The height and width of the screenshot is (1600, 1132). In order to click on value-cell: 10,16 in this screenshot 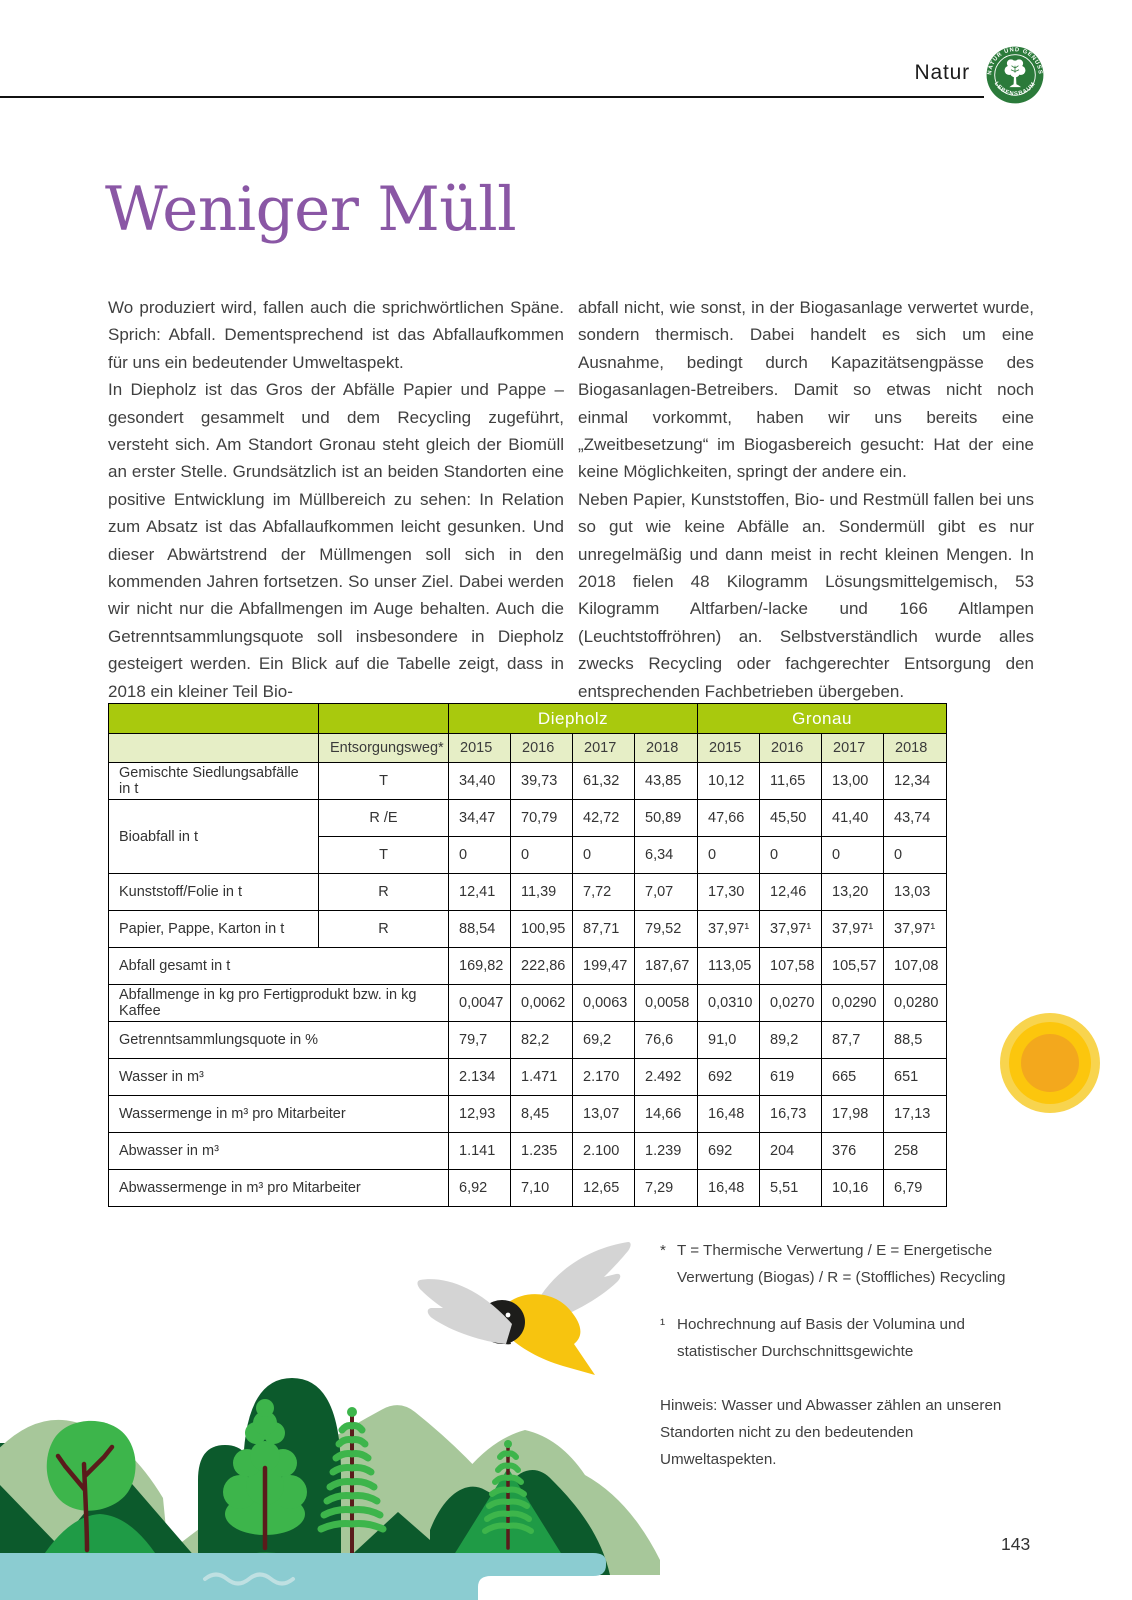, I will do `click(853, 1188)`.